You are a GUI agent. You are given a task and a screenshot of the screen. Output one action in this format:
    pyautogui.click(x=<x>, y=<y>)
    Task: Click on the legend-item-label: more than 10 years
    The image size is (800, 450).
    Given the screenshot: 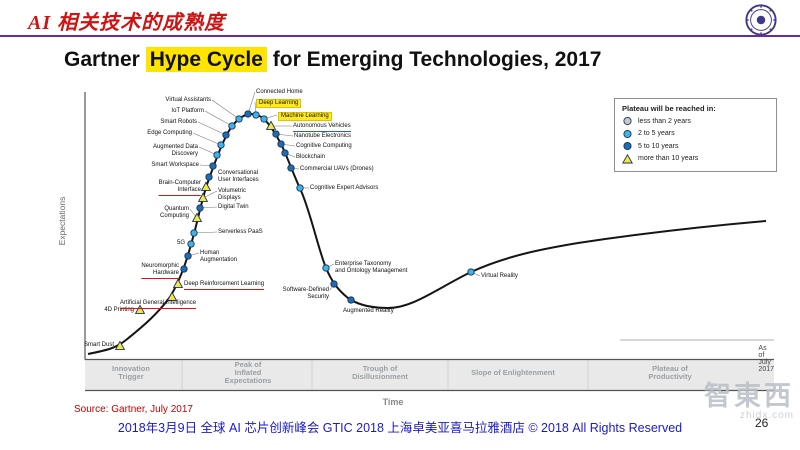 What is the action you would take?
    pyautogui.click(x=668, y=158)
    